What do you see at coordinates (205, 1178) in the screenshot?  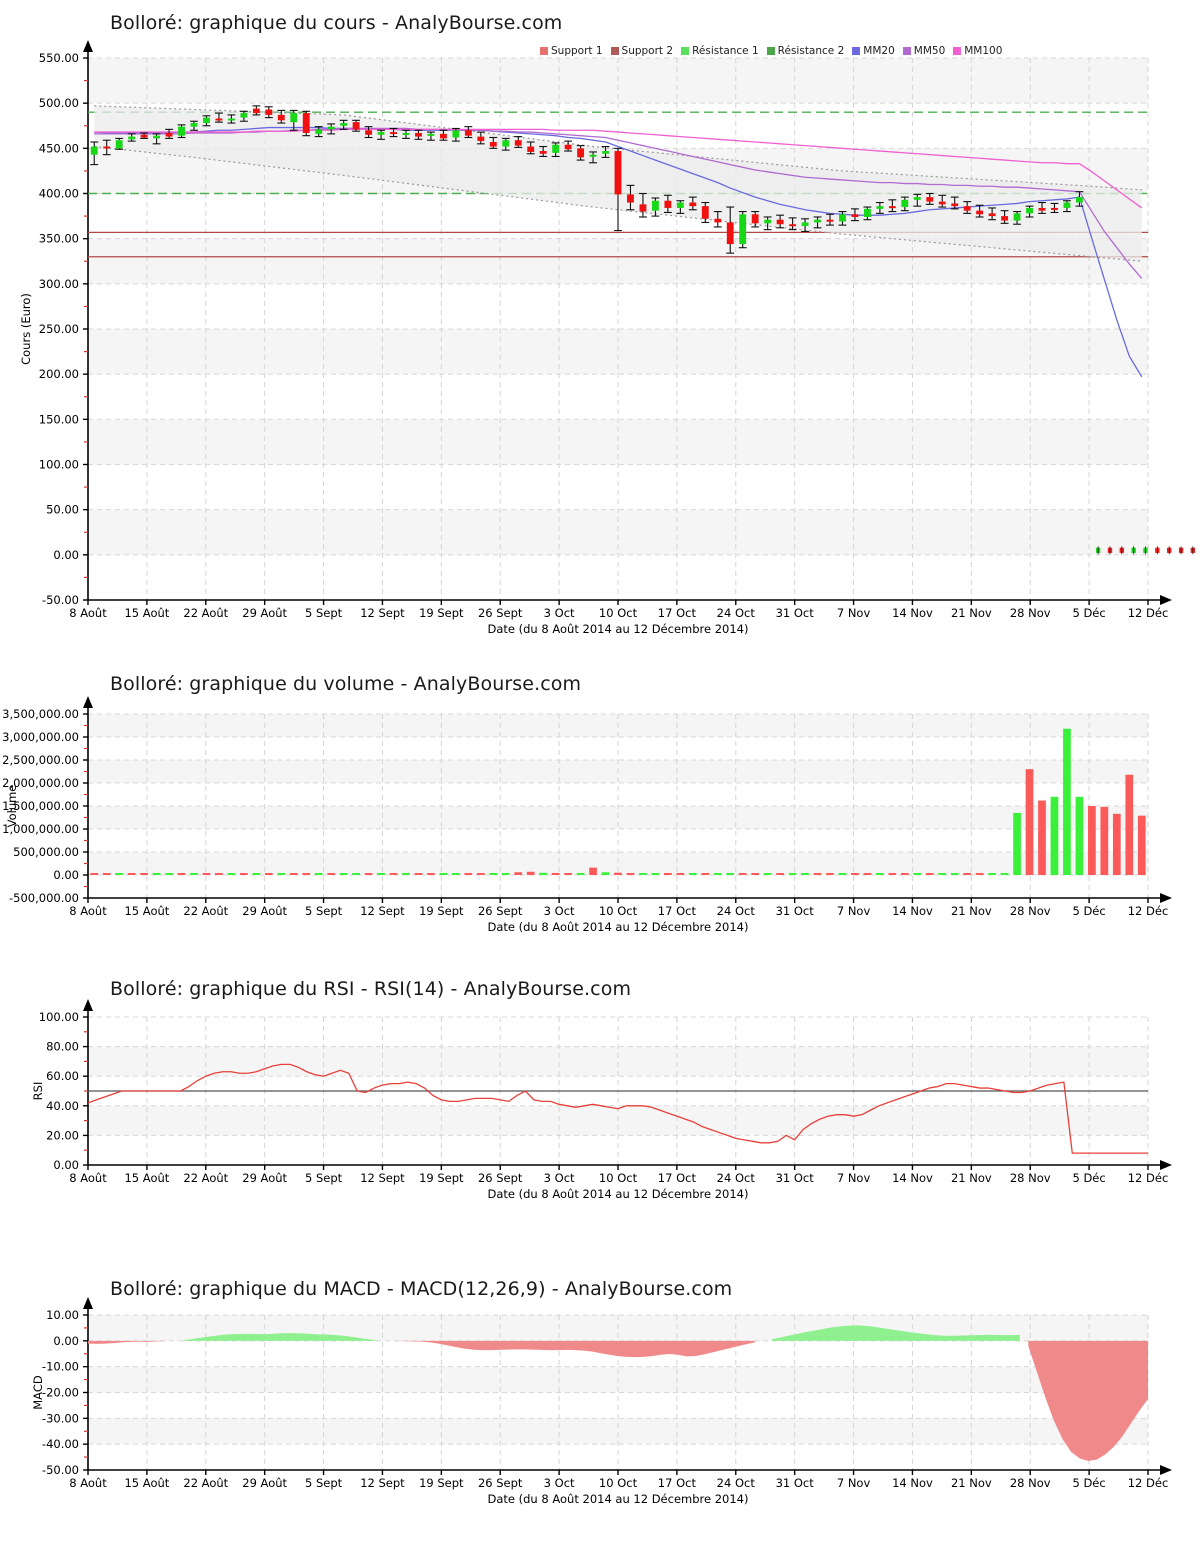 I see `x-axis-tick-label: 22 Août` at bounding box center [205, 1178].